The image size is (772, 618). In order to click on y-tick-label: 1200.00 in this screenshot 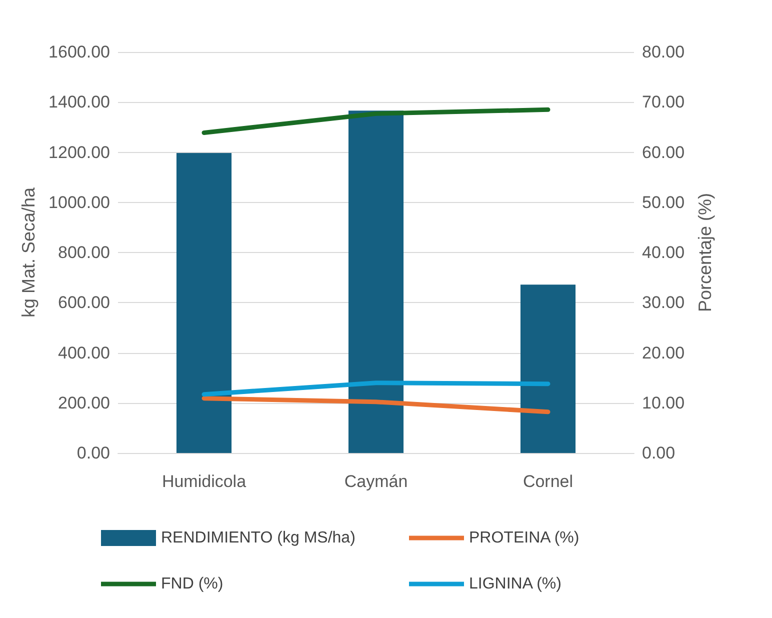, I will do `click(79, 152)`.